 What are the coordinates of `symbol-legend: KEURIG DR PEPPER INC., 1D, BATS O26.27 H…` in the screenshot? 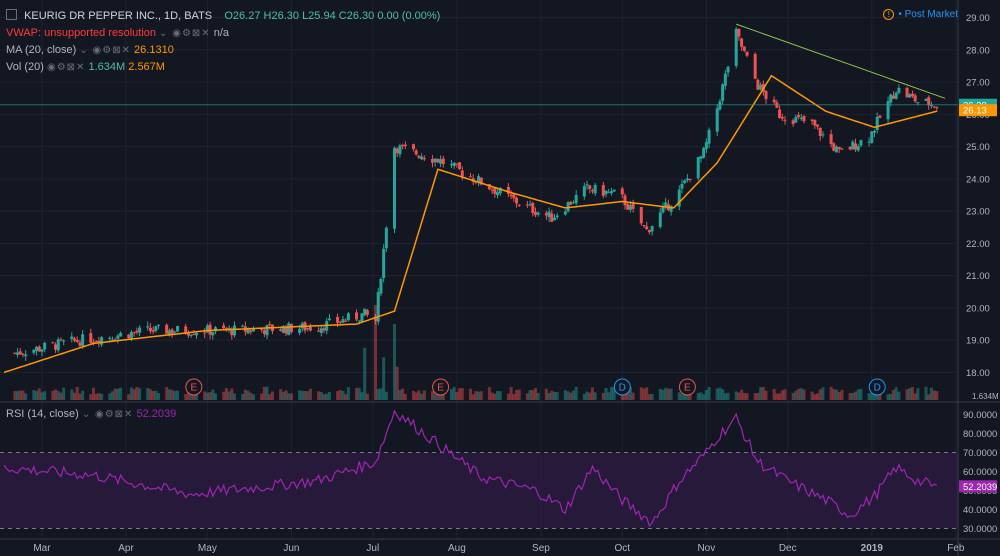 It's located at (223, 15).